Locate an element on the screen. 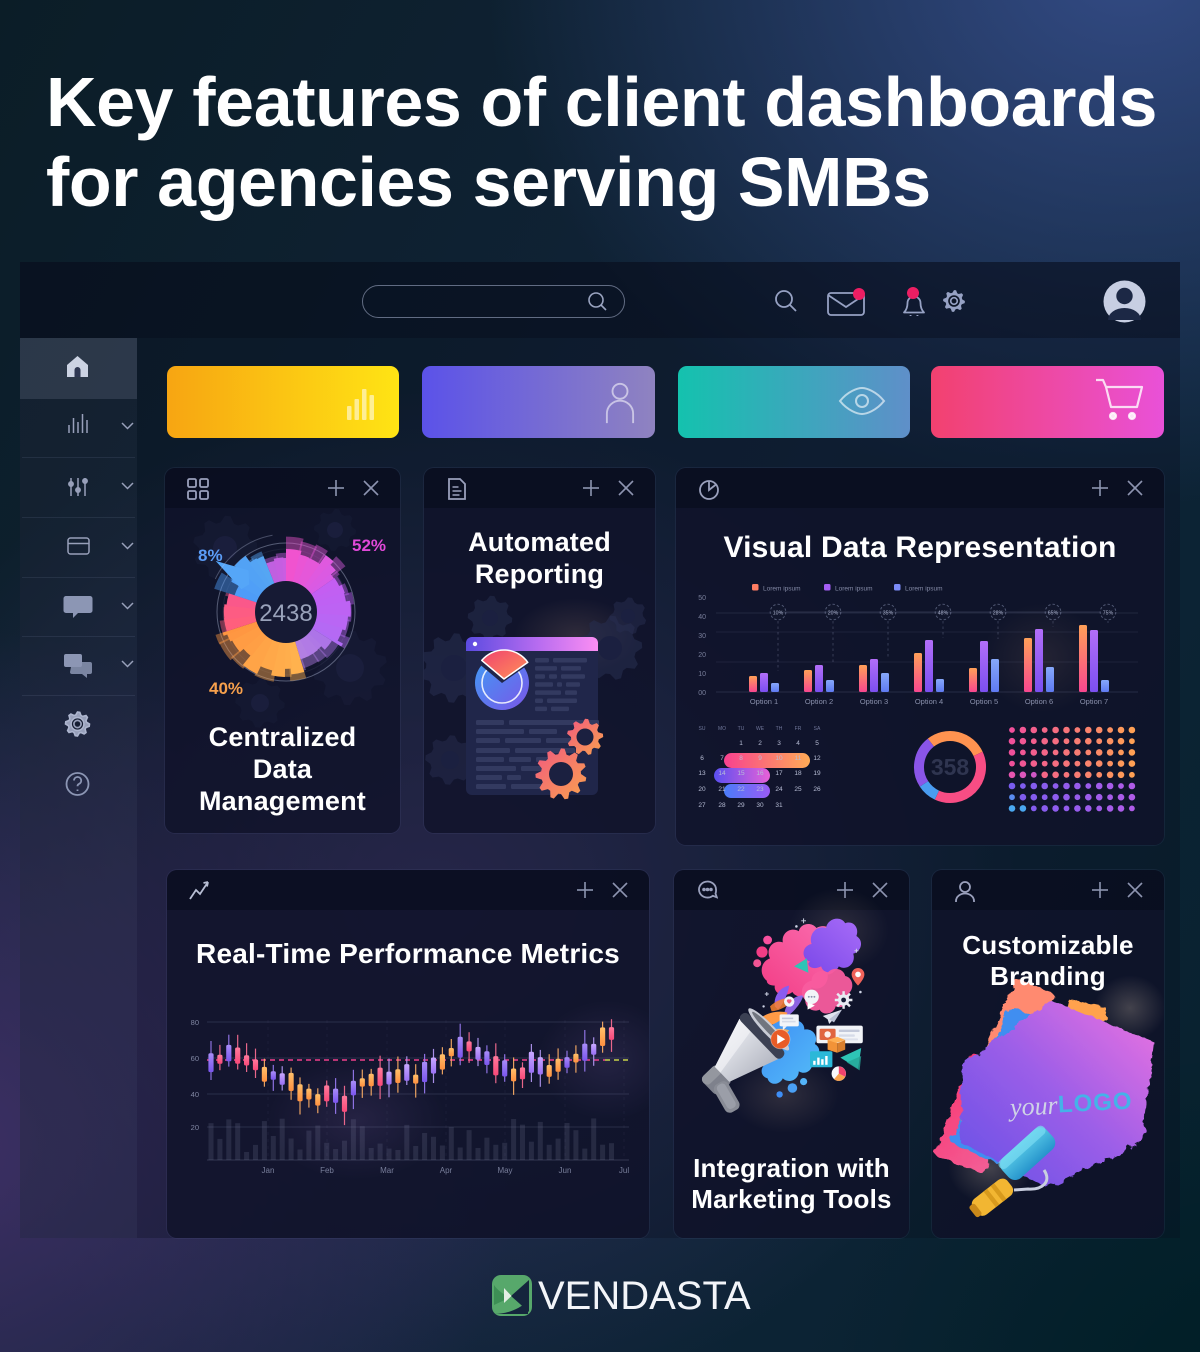 This screenshot has width=1200, height=1352. svg-text: Option 6 is located at coordinates (1039, 701).